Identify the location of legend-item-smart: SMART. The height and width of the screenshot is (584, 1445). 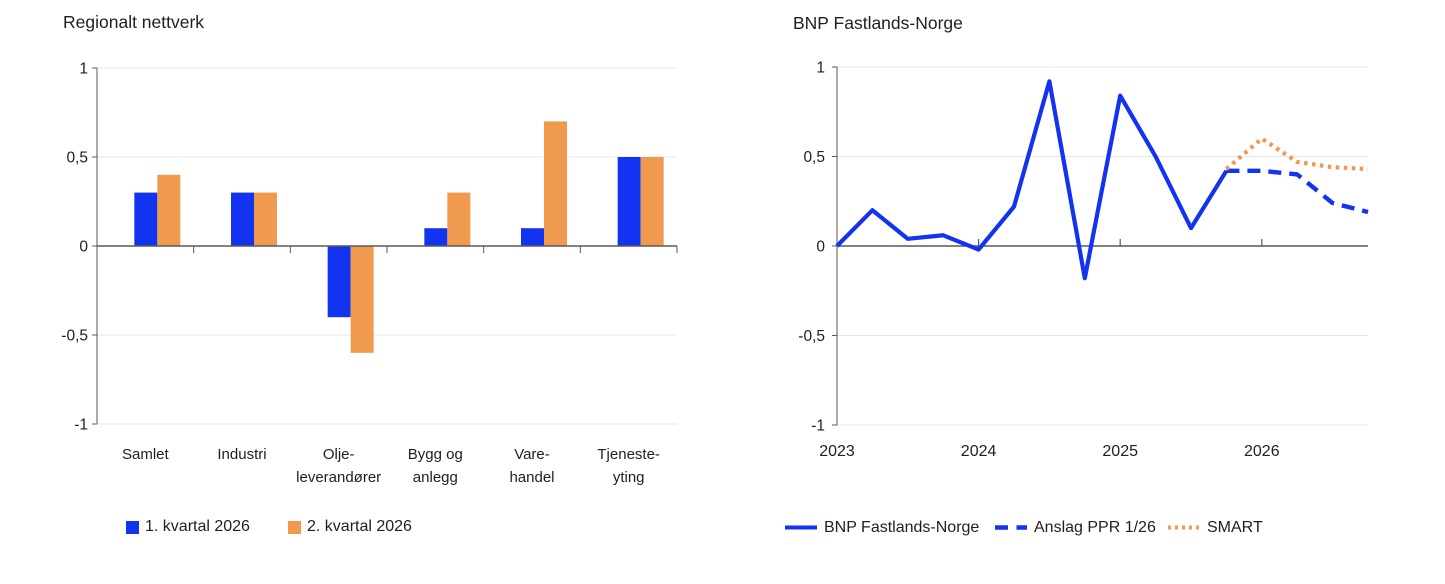
(1215, 528).